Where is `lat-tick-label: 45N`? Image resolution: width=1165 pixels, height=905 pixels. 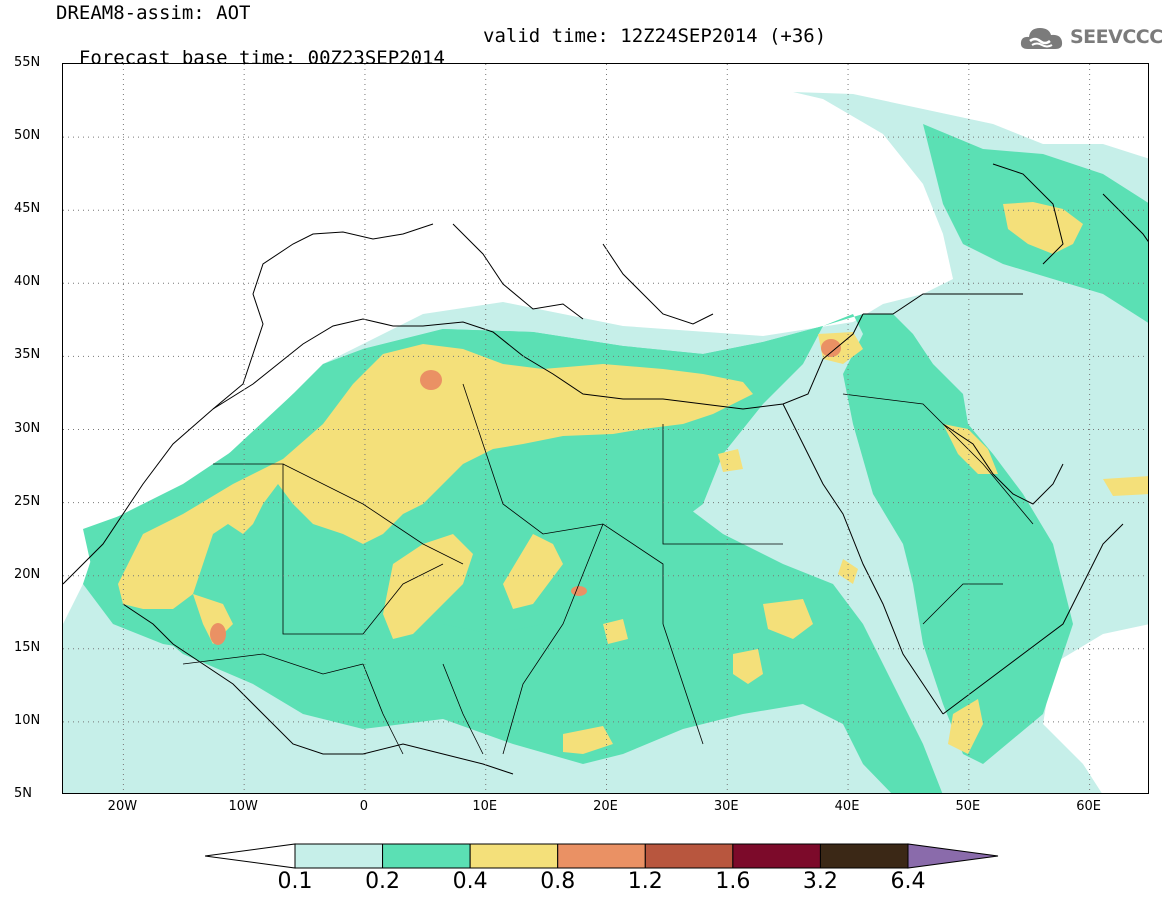 lat-tick-label: 45N is located at coordinates (27, 209).